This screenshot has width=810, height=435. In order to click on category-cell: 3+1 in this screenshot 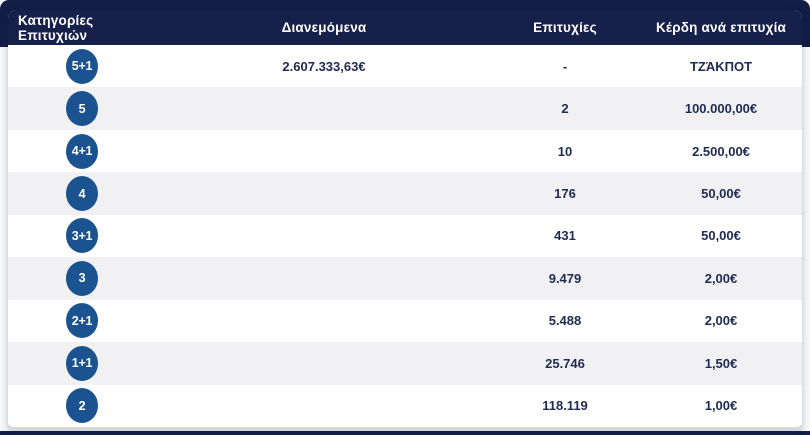, I will do `click(83, 236)`.